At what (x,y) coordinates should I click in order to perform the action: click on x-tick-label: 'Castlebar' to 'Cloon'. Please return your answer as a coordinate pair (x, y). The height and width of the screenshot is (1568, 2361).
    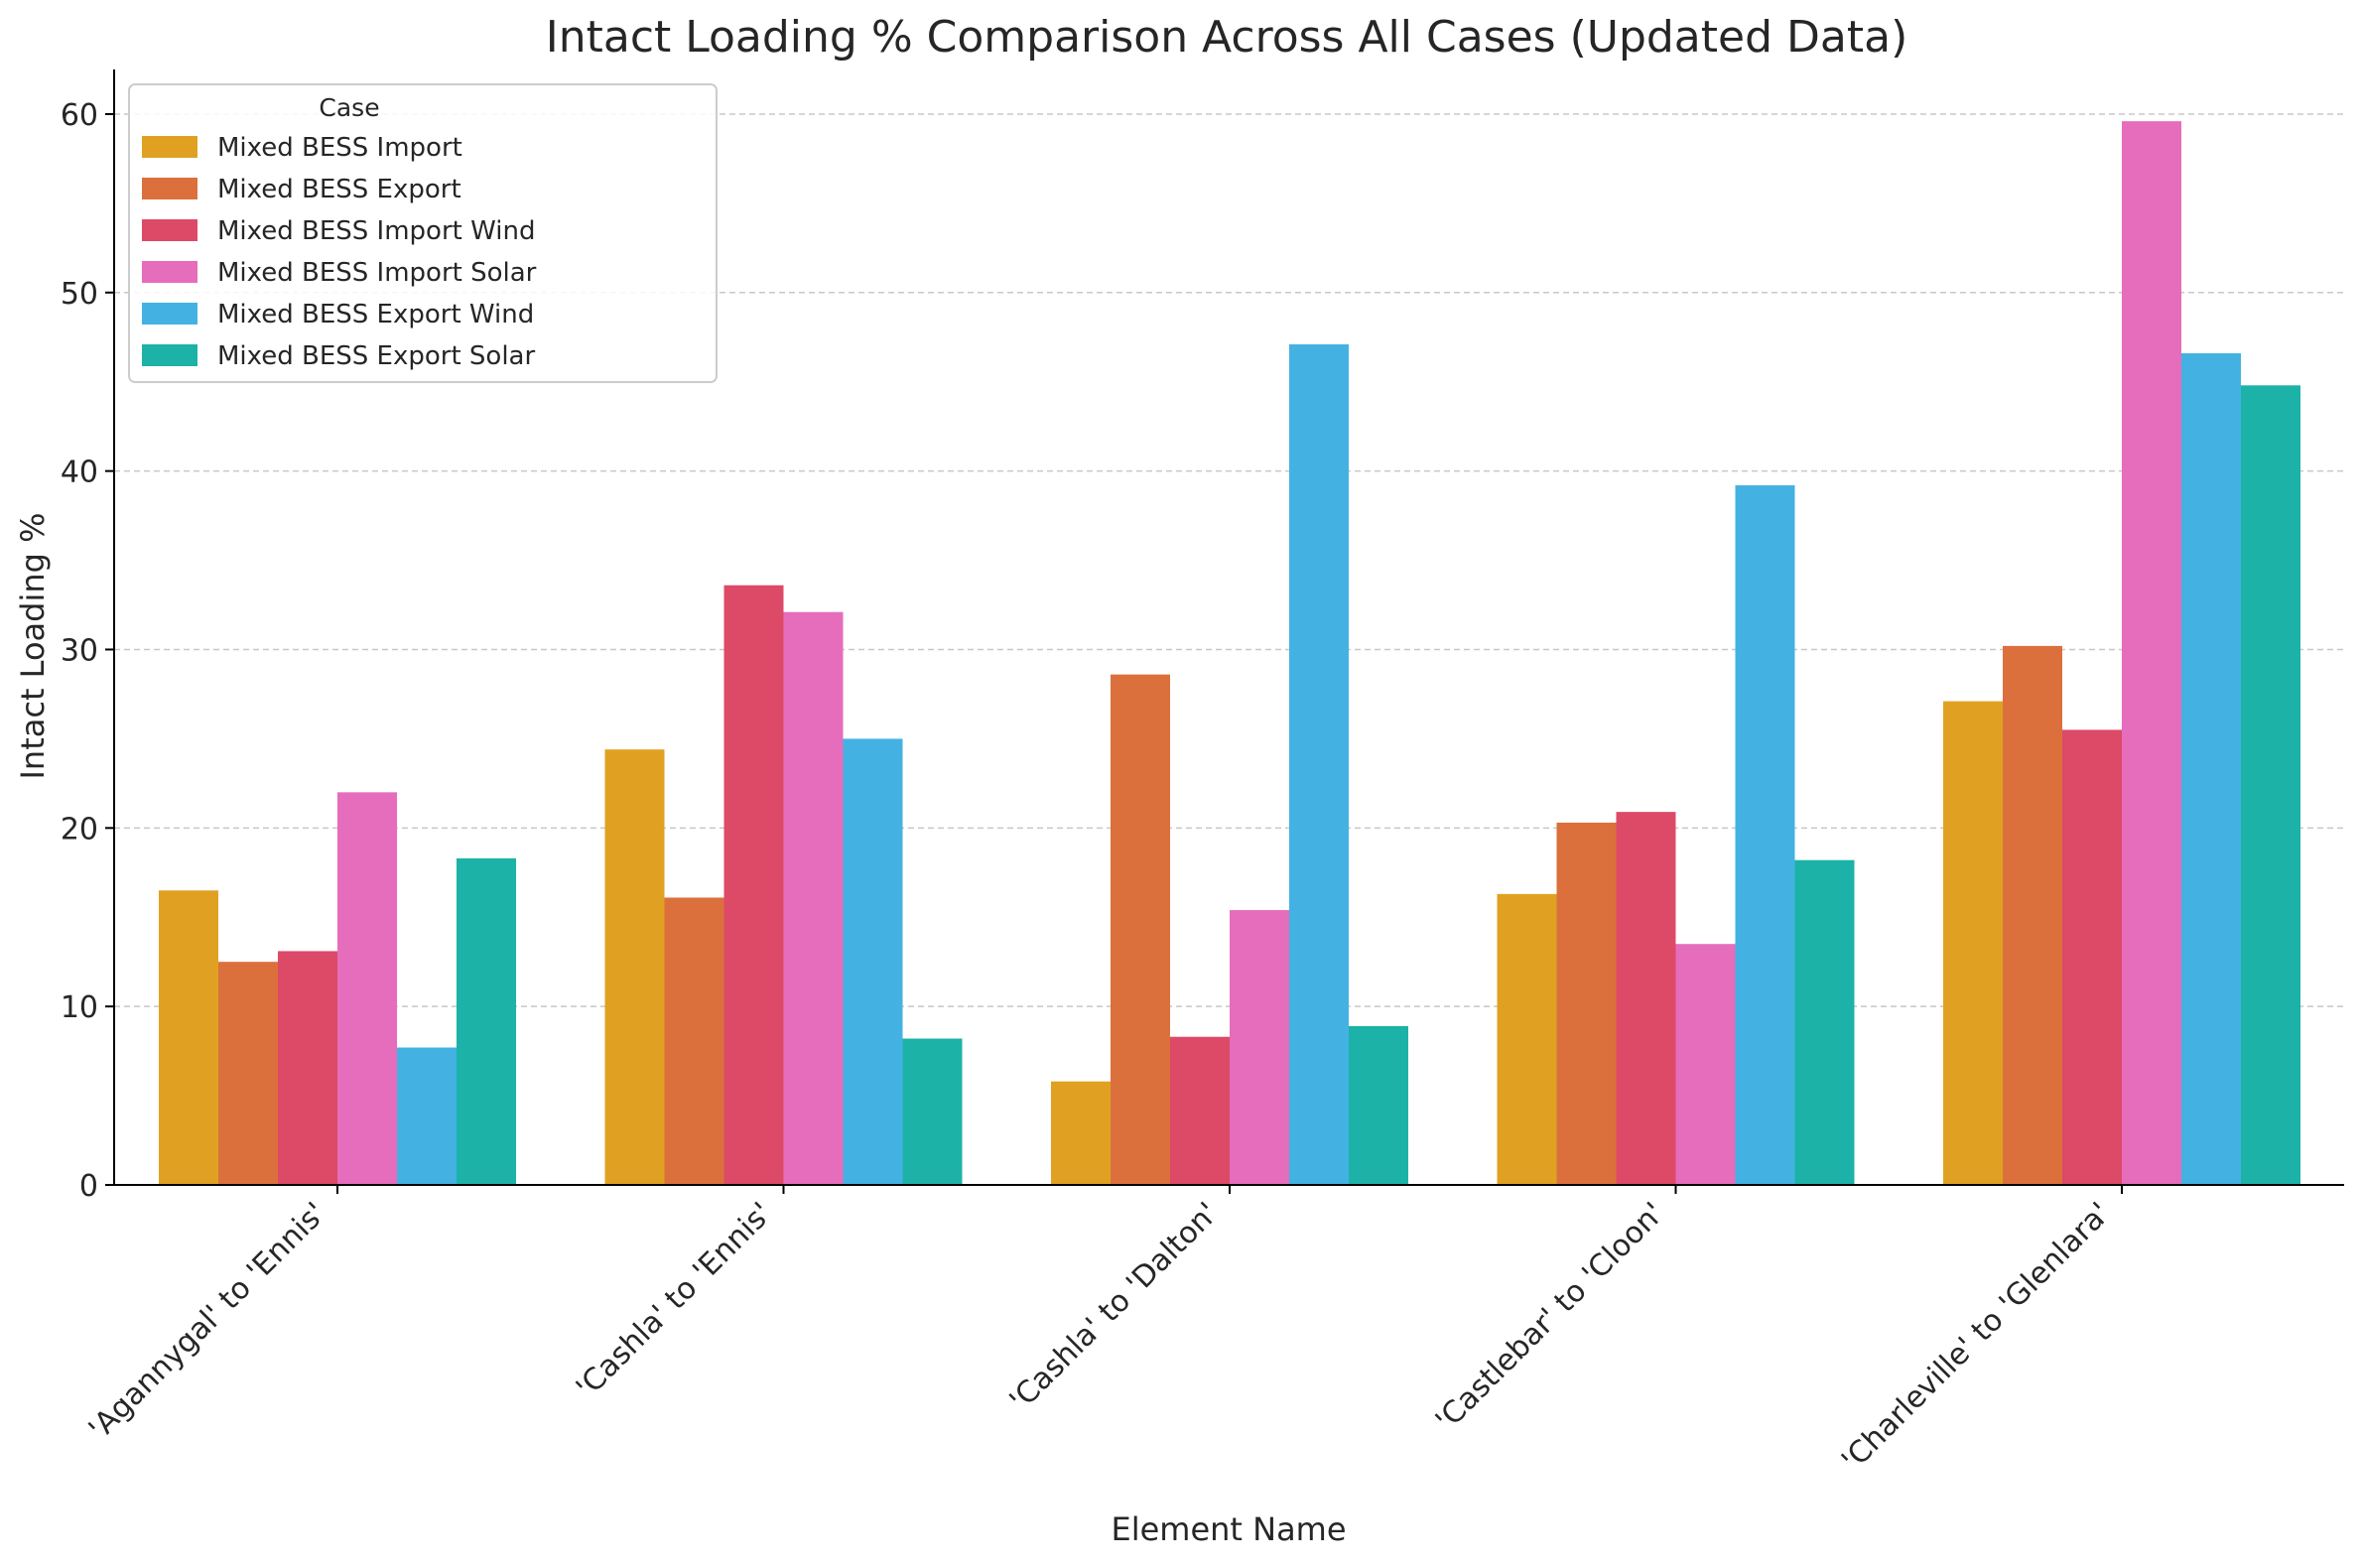
    Looking at the image, I should click on (1550, 1317).